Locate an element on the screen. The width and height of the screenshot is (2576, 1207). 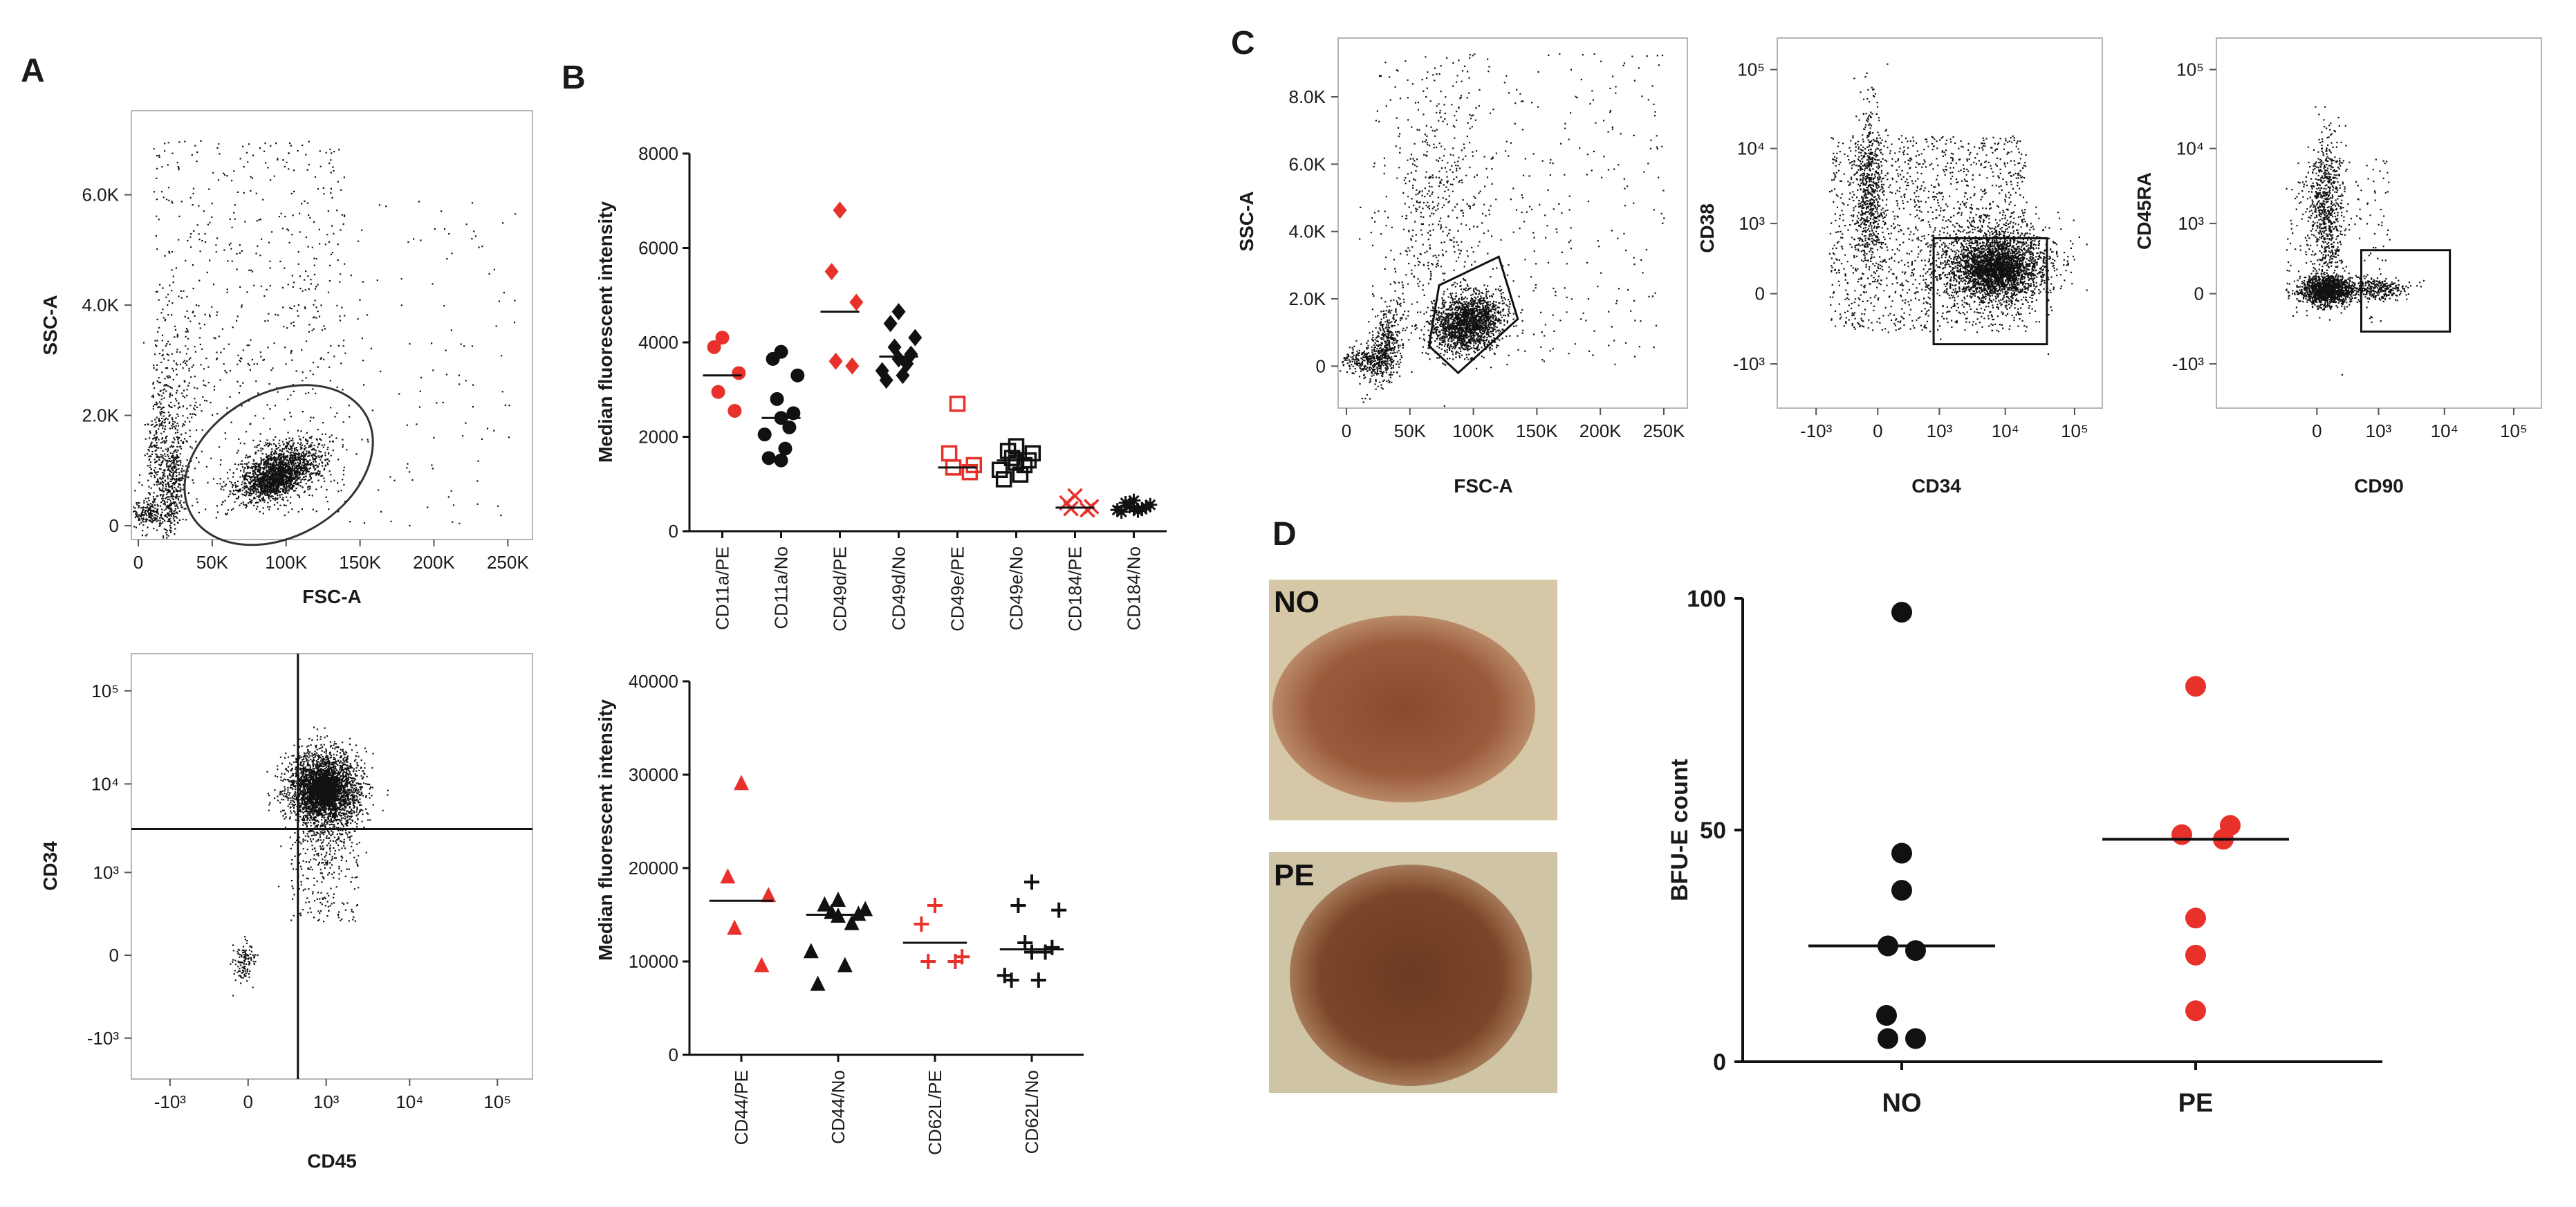
x-axis-label: CD34 is located at coordinates (1936, 486).